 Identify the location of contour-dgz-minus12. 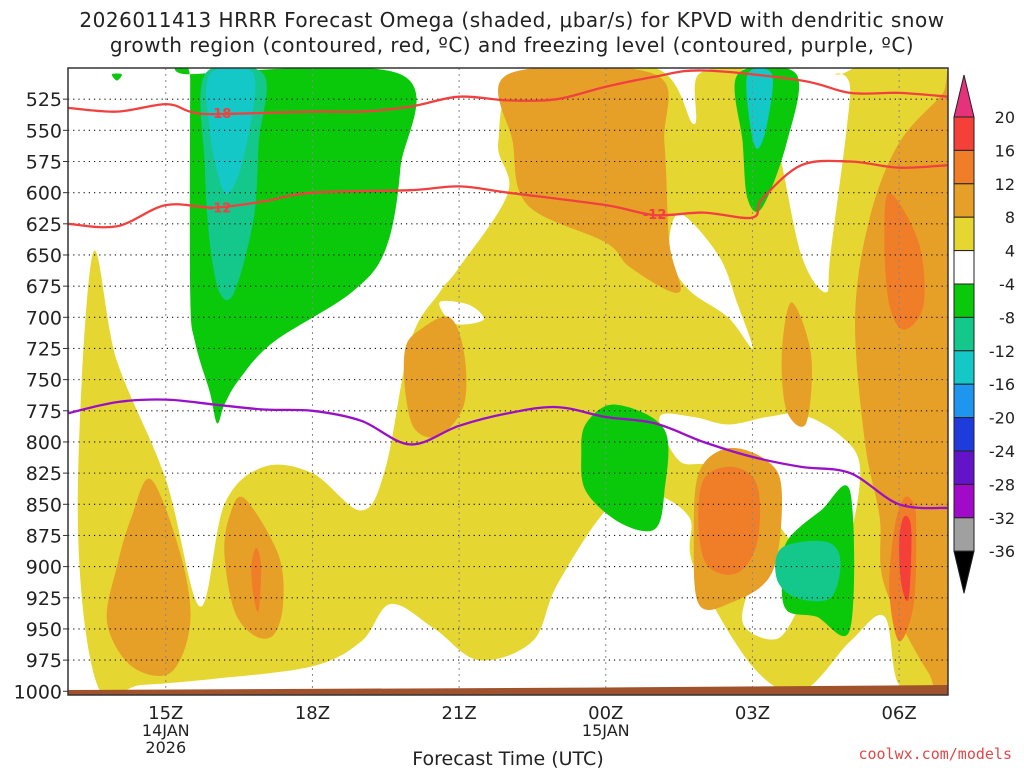
(508, 194).